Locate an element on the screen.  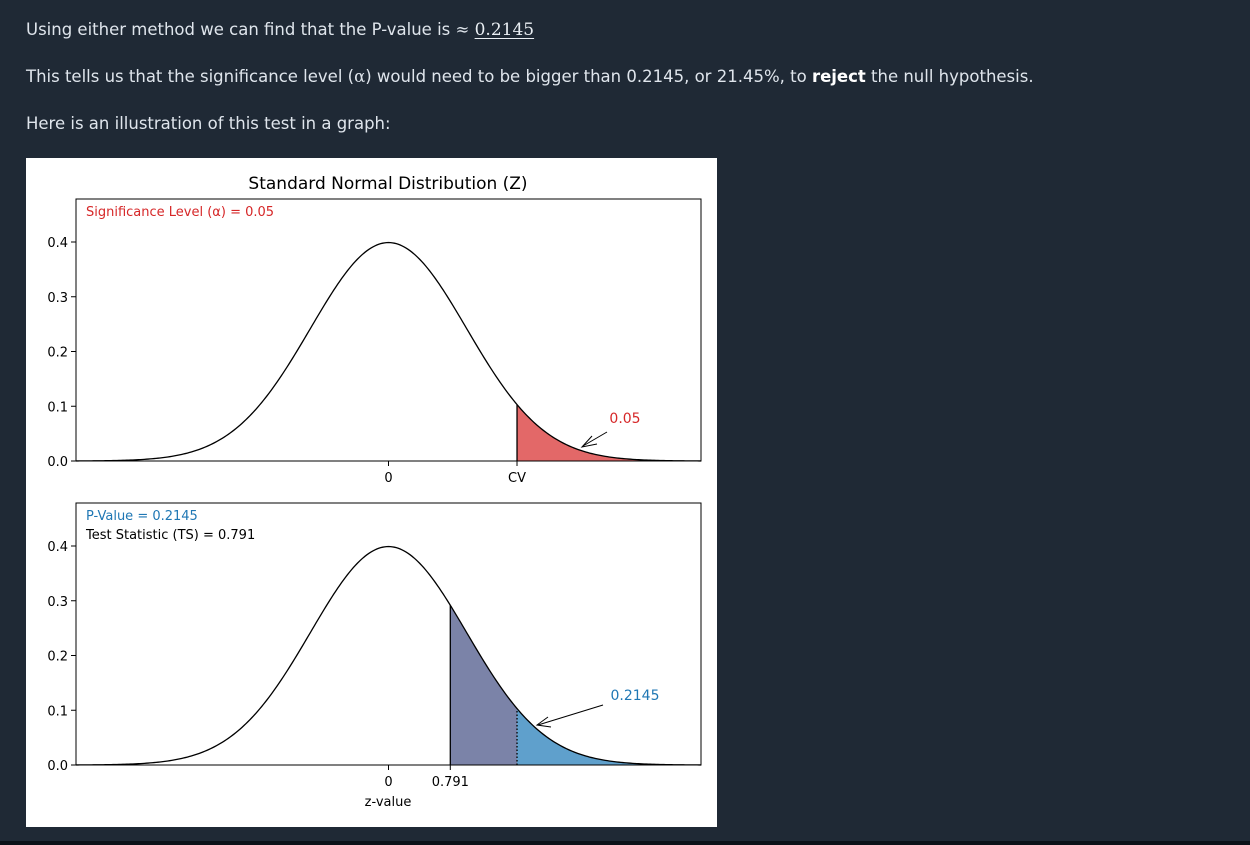
alpha-chart-y-axis: 0.0 0.1 0.2 0.3 0.4 is located at coordinates (61, 353).